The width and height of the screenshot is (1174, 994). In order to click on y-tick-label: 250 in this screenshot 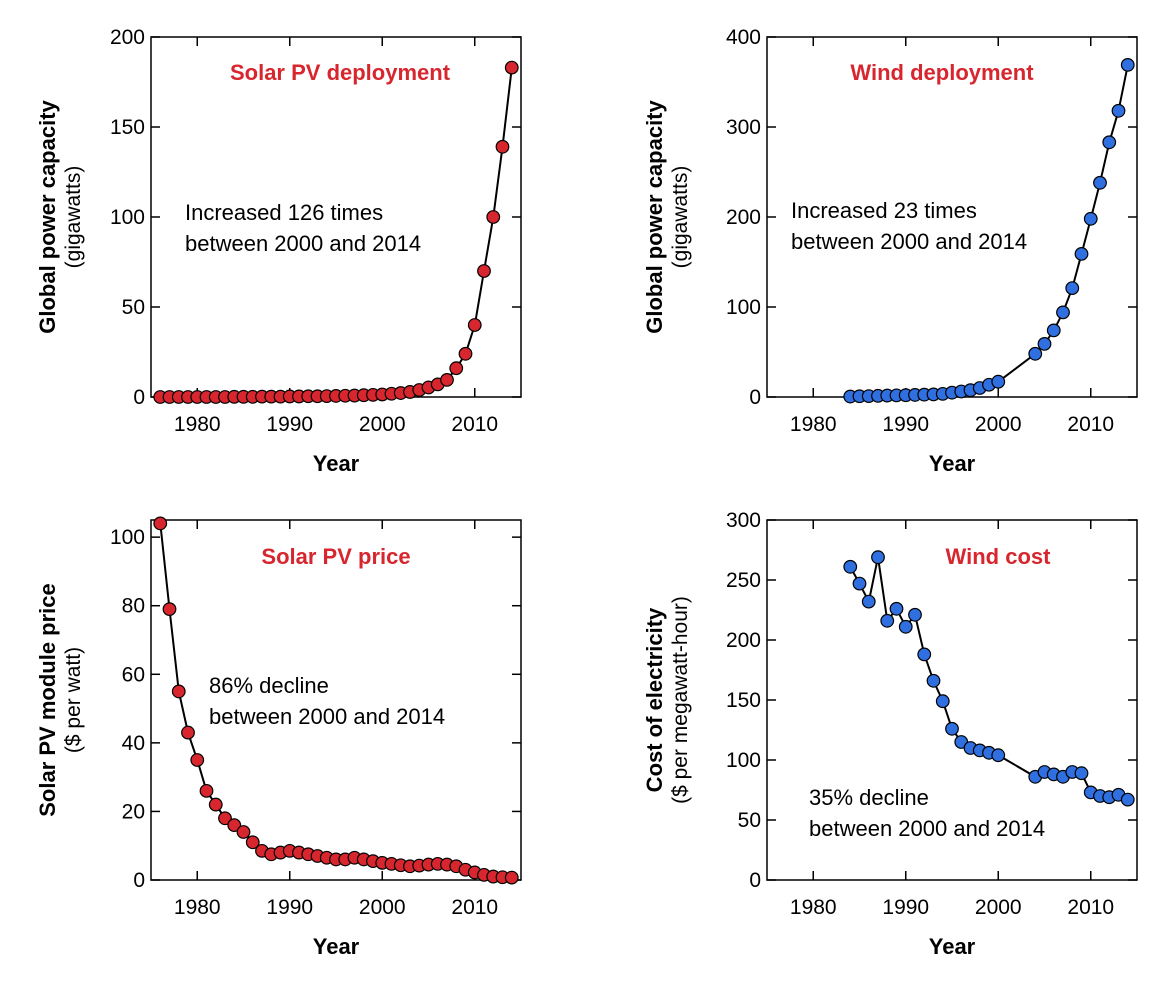, I will do `click(743, 580)`.